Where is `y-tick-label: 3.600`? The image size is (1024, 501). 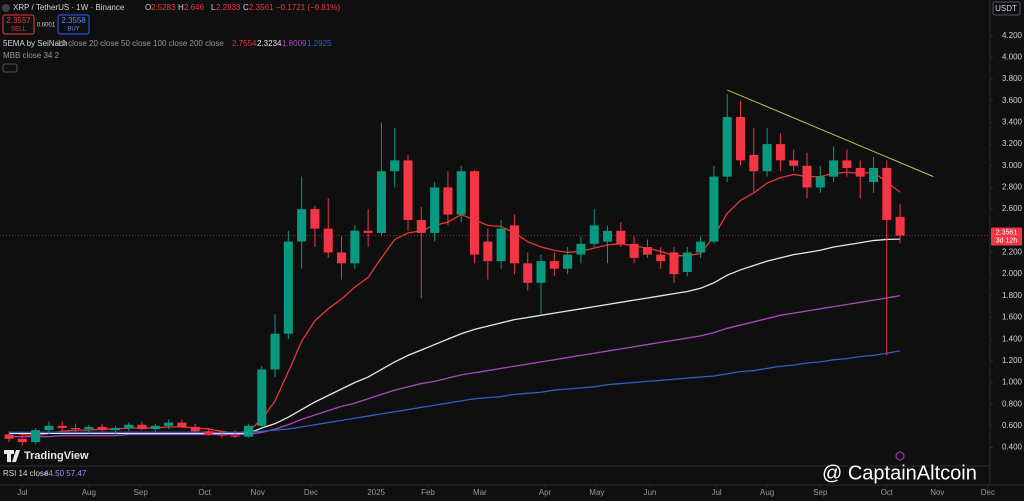 y-tick-label: 3.600 is located at coordinates (1012, 100).